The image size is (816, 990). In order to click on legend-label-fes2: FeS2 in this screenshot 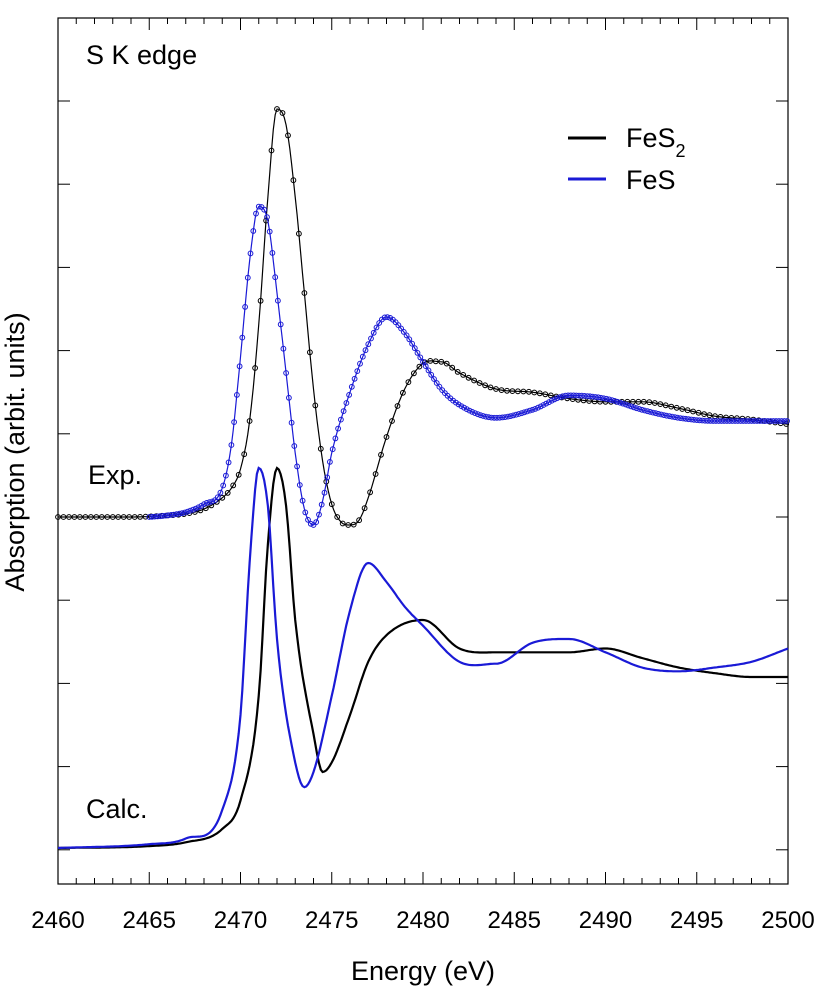, I will do `click(656, 142)`.